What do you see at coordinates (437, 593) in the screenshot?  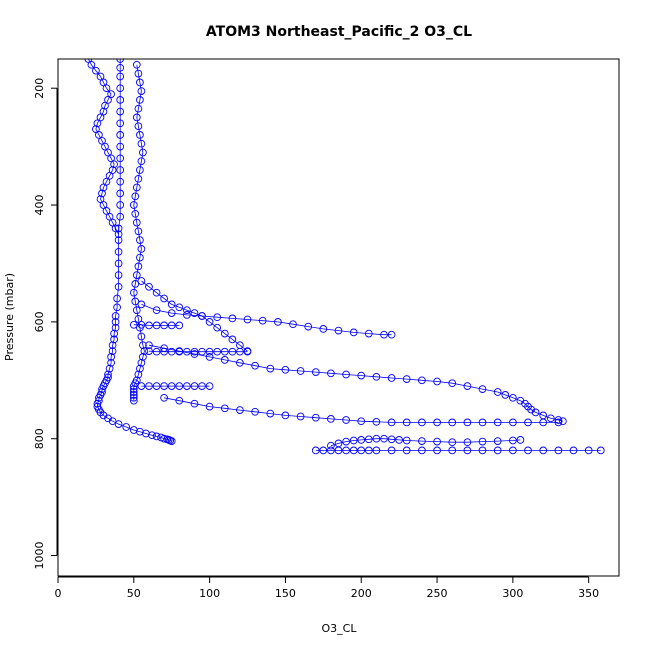 I see `x-tick-label: 250` at bounding box center [437, 593].